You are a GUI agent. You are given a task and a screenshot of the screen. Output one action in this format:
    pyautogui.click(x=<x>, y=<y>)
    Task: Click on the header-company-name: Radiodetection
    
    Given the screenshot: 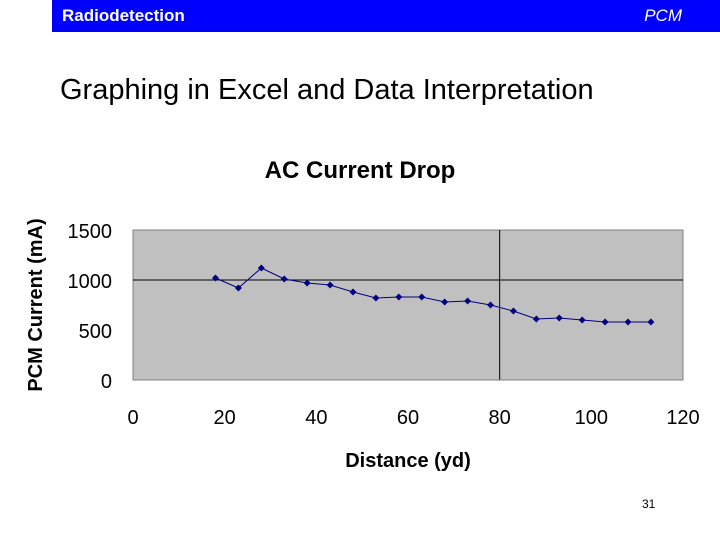 What is the action you would take?
    pyautogui.click(x=123, y=15)
    